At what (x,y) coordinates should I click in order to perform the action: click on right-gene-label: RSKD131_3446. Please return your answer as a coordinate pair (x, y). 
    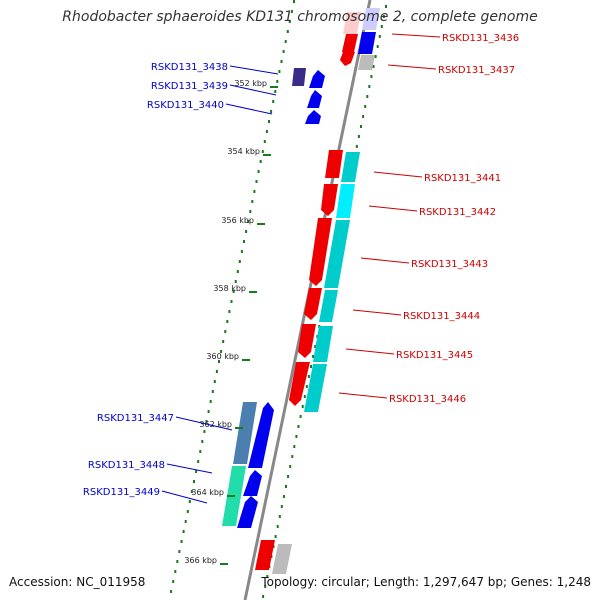
    Looking at the image, I should click on (427, 399).